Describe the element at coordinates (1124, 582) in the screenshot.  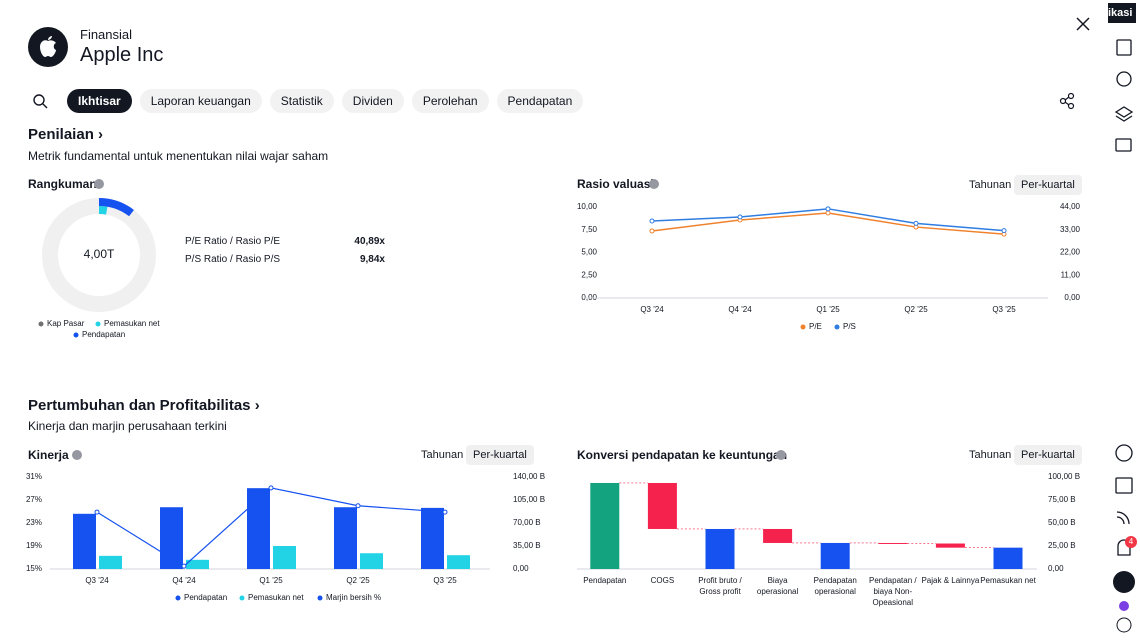
I see `apps-icon` at that location.